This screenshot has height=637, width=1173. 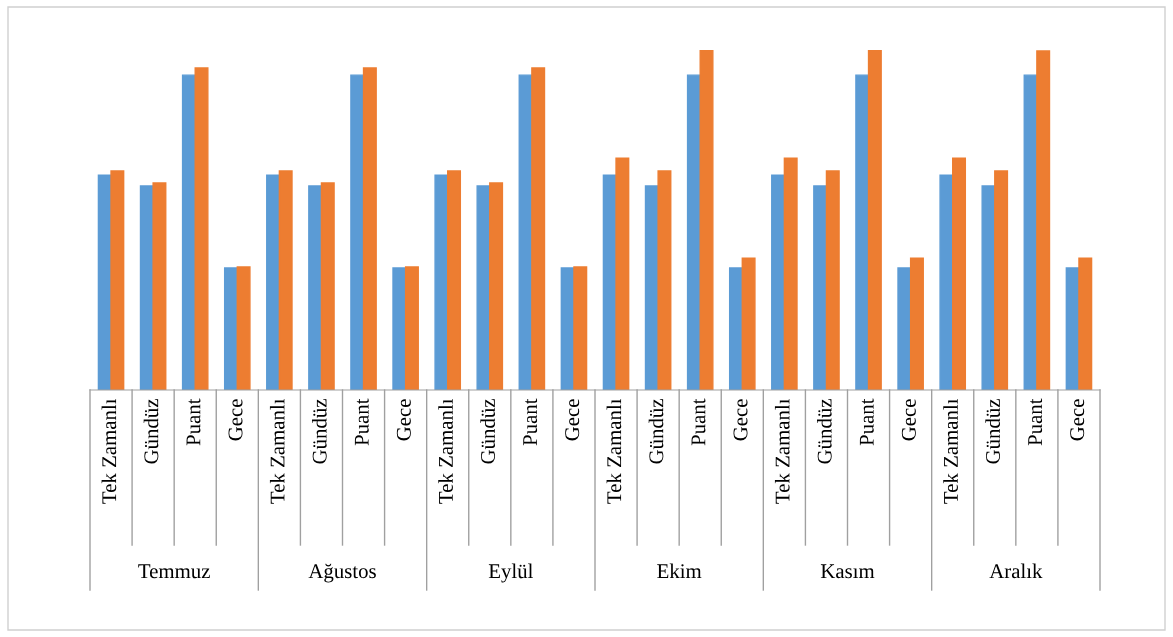 I want to click on text: Temmuz, so click(x=174, y=571).